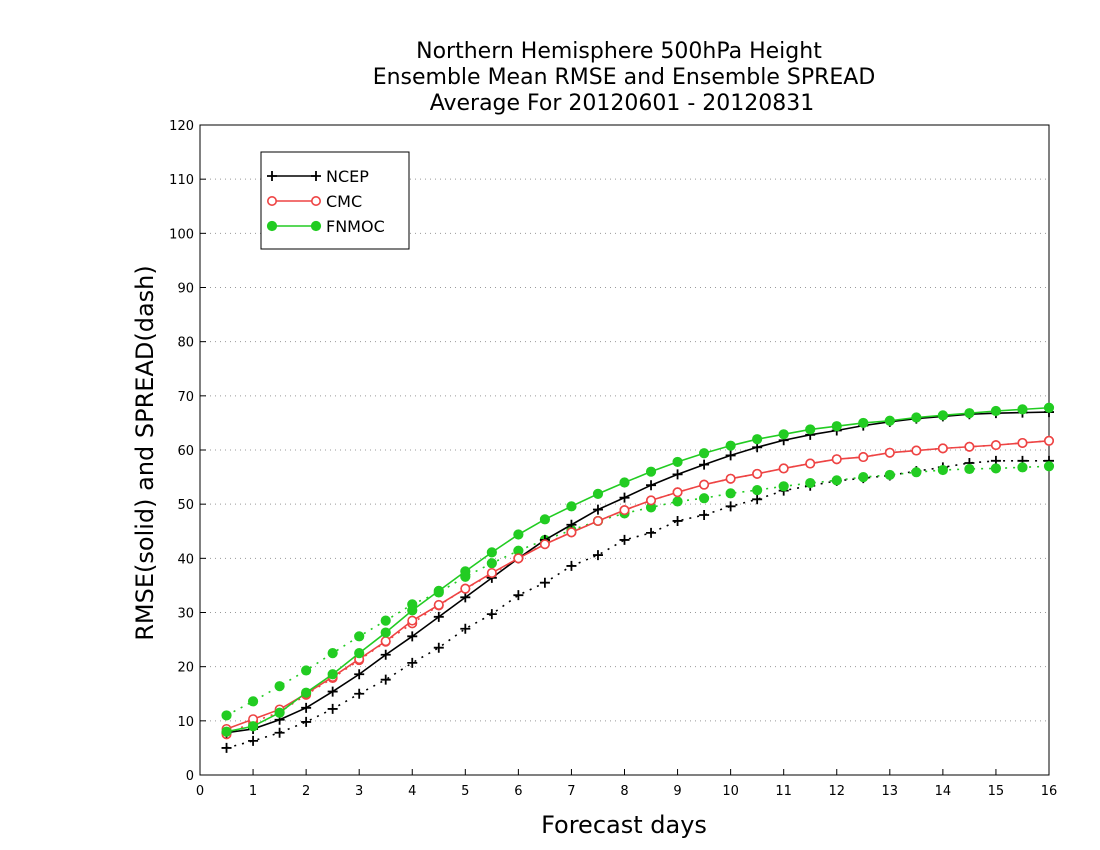 The height and width of the screenshot is (850, 1100). I want to click on x-tick-label: 16, so click(1049, 791).